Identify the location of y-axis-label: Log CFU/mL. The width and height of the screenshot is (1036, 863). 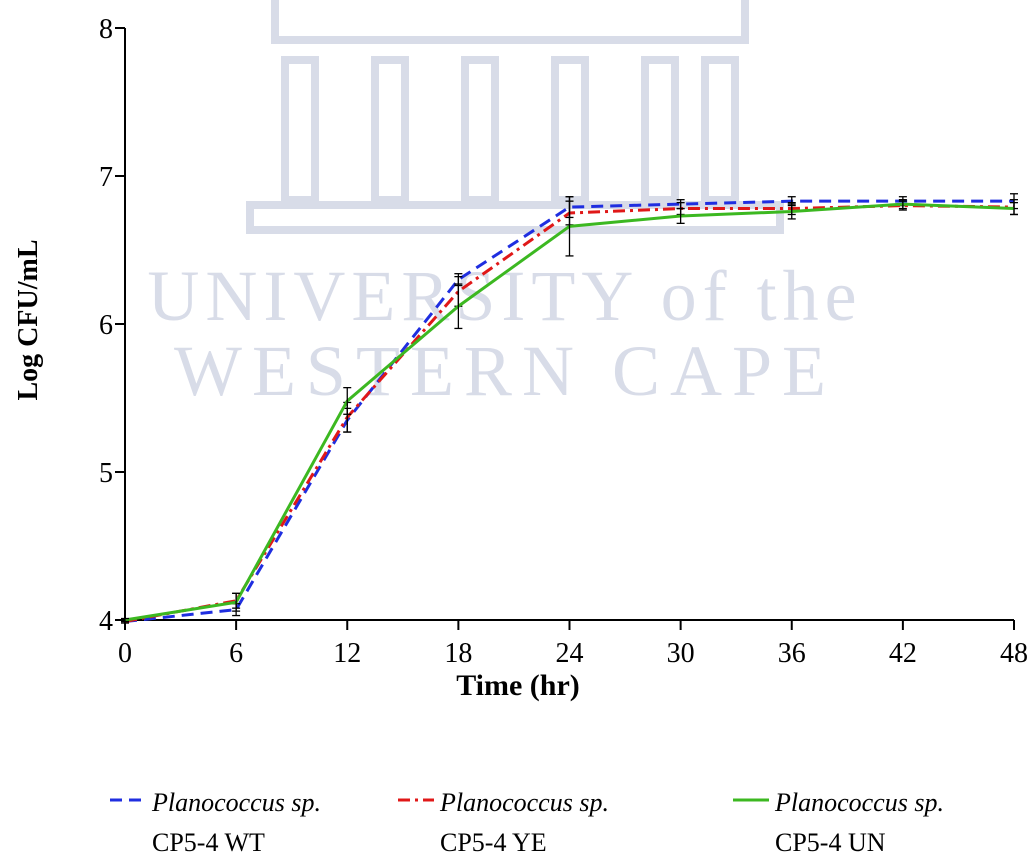
(28, 320).